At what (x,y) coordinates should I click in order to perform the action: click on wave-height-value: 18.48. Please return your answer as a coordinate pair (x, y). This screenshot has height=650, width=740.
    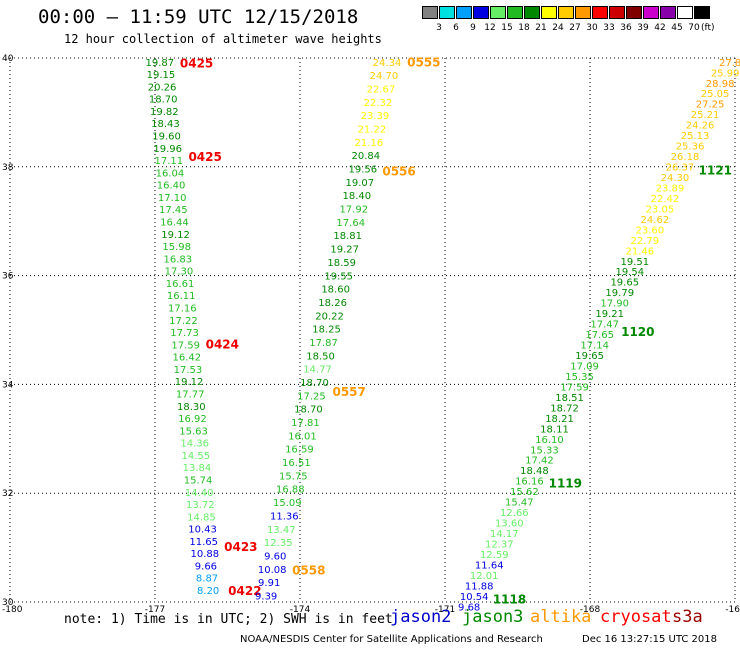
    Looking at the image, I should click on (534, 471).